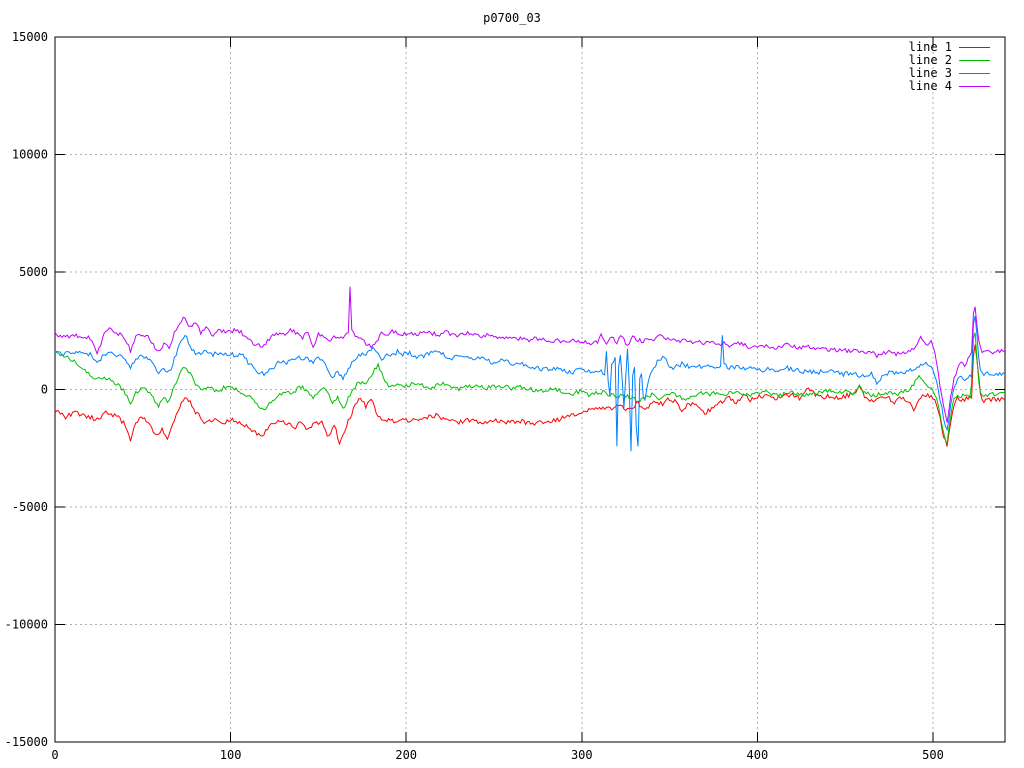 Image resolution: width=1024 pixels, height=768 pixels. I want to click on legend-entry-line-2: line 2, so click(949, 60).